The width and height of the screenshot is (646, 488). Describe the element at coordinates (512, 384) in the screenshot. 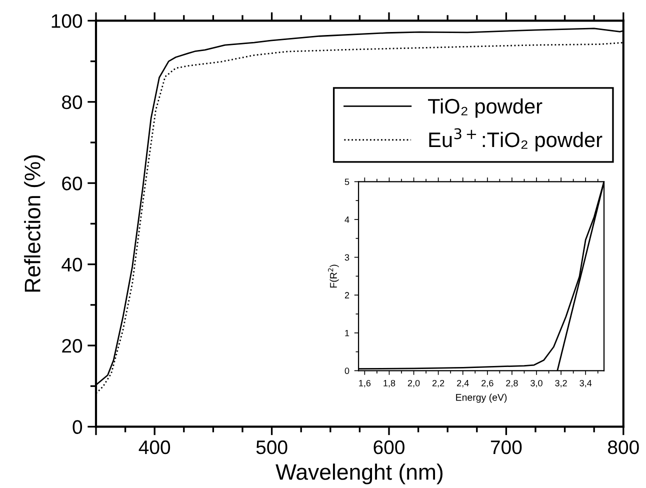

I see `x-tick-label: 2,8` at that location.